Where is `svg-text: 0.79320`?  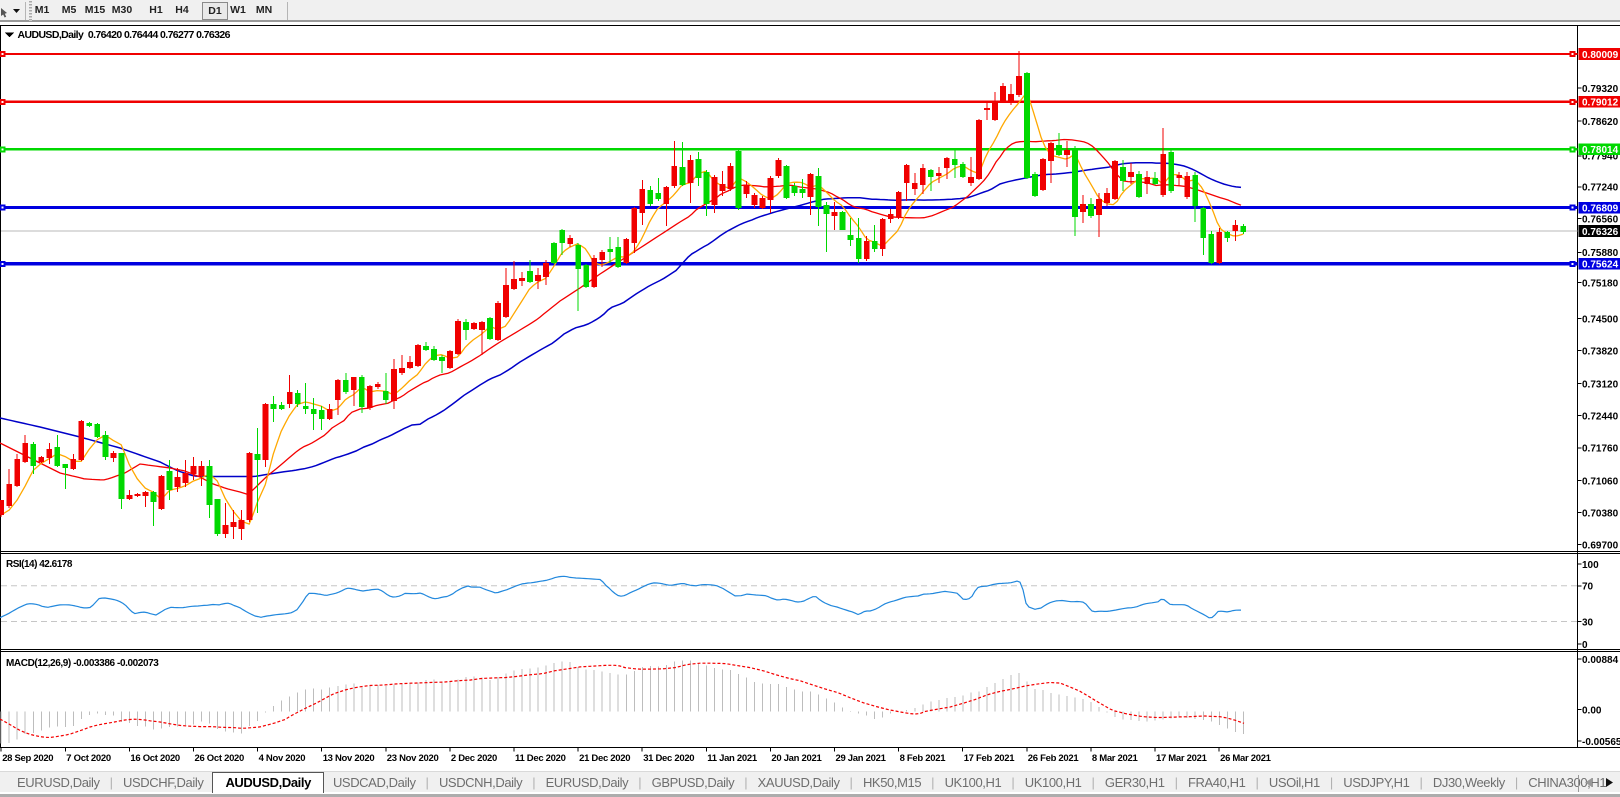 svg-text: 0.79320 is located at coordinates (1600, 89).